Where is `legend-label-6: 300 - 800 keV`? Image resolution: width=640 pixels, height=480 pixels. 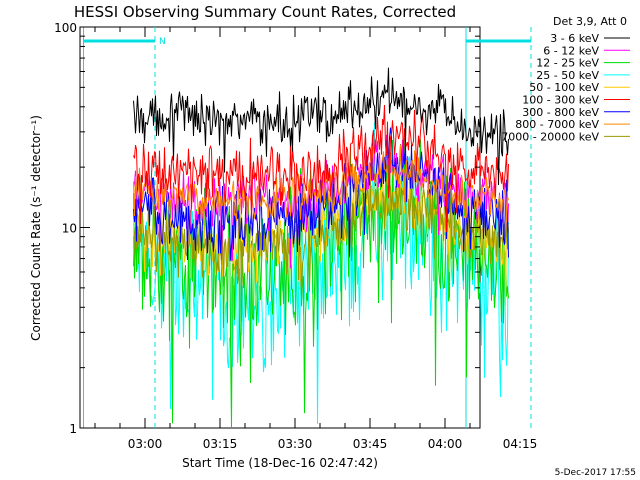
legend-label-6: 300 - 800 keV is located at coordinates (560, 112).